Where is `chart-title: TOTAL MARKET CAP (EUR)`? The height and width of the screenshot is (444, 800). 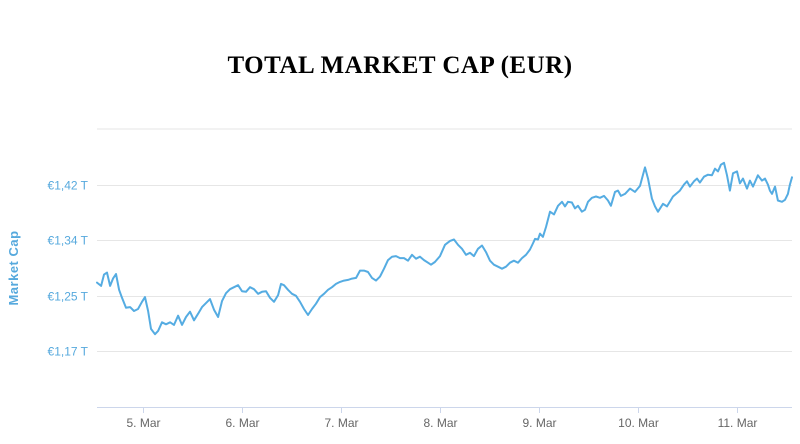 chart-title: TOTAL MARKET CAP (EUR) is located at coordinates (400, 65).